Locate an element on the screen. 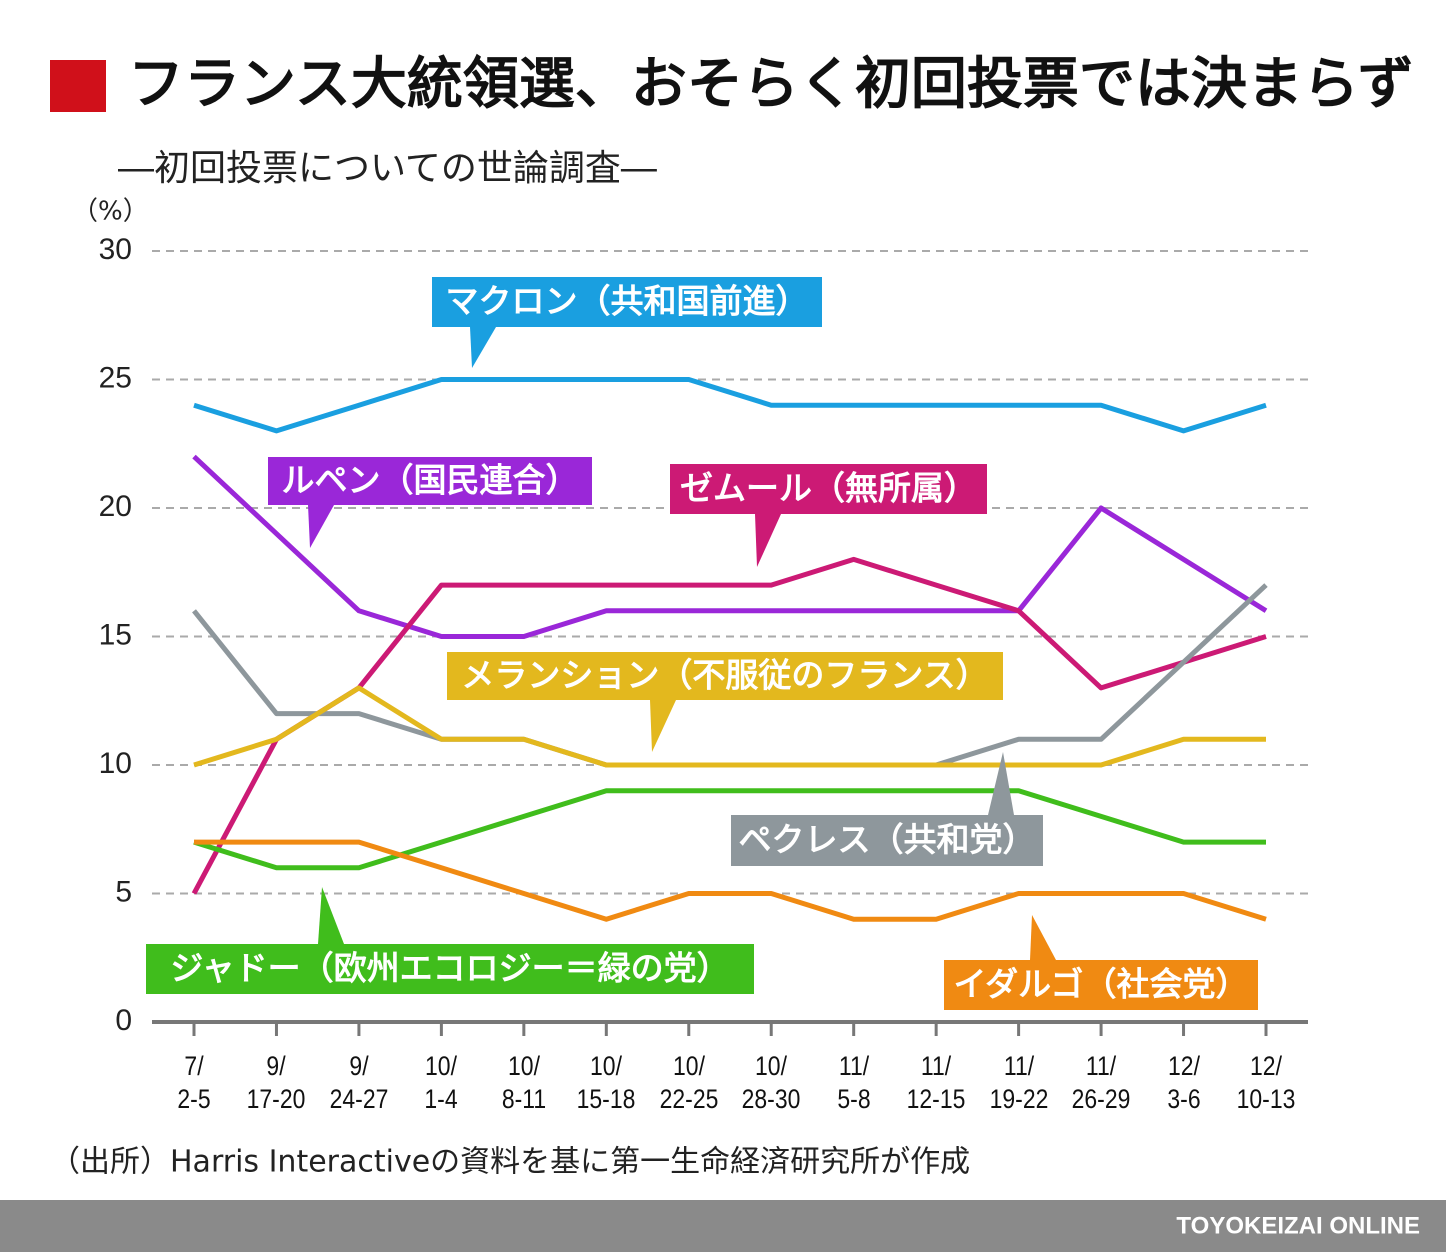 The width and height of the screenshot is (1446, 1259). legend-label: メランション（不服従のフランス） is located at coordinates (724, 675).